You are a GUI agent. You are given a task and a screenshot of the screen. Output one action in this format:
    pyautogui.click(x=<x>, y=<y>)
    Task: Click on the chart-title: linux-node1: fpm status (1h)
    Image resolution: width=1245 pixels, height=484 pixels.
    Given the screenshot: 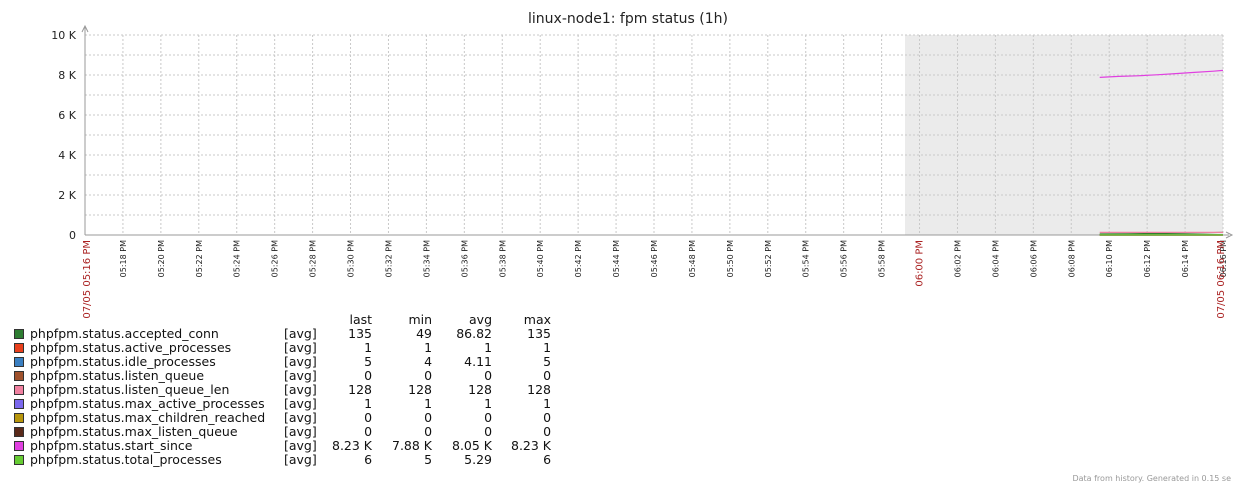 What is the action you would take?
    pyautogui.click(x=628, y=19)
    